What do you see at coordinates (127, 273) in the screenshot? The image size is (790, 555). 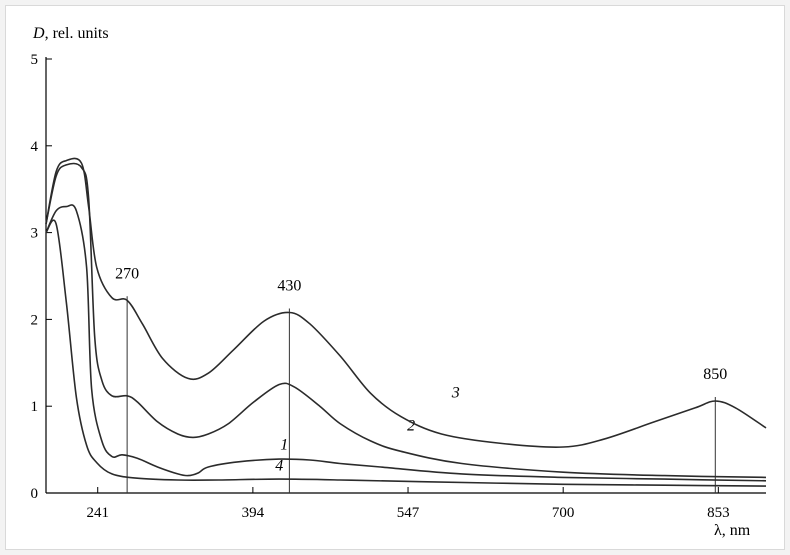 I see `peak-marker-label: 270` at bounding box center [127, 273].